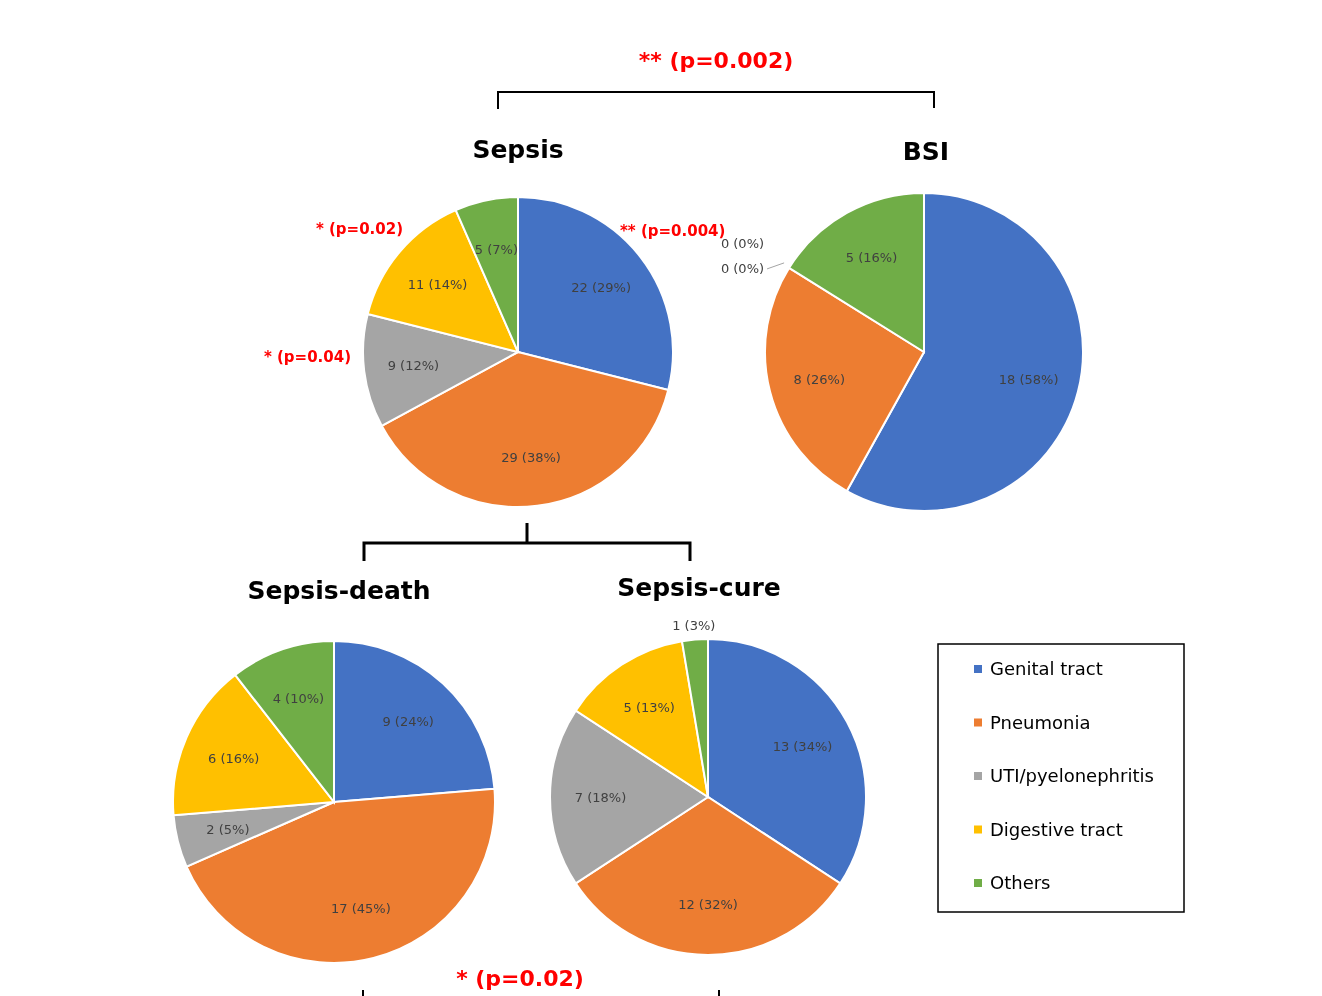 The image size is (1322, 996). I want to click on legend-label: Genital tract, so click(1046, 668).